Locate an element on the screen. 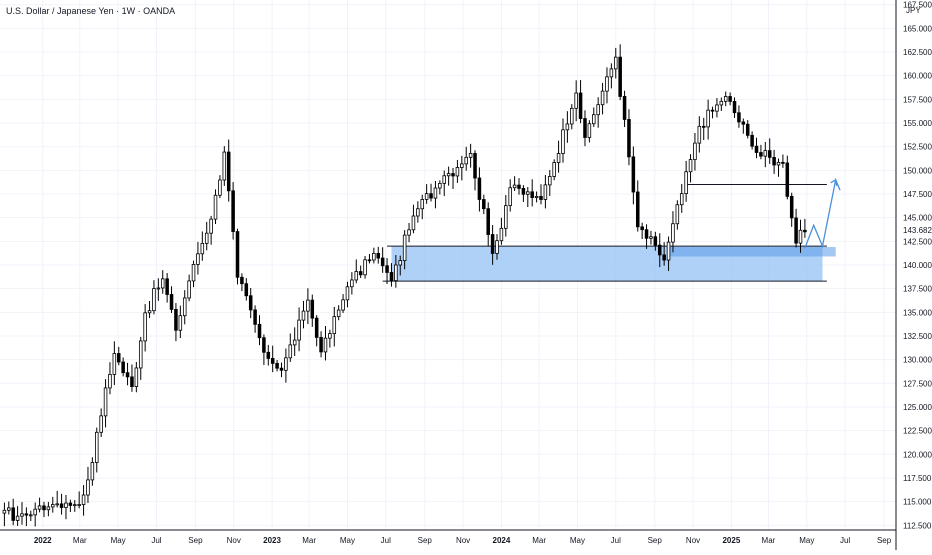  time-tick-label: Nov is located at coordinates (463, 540).